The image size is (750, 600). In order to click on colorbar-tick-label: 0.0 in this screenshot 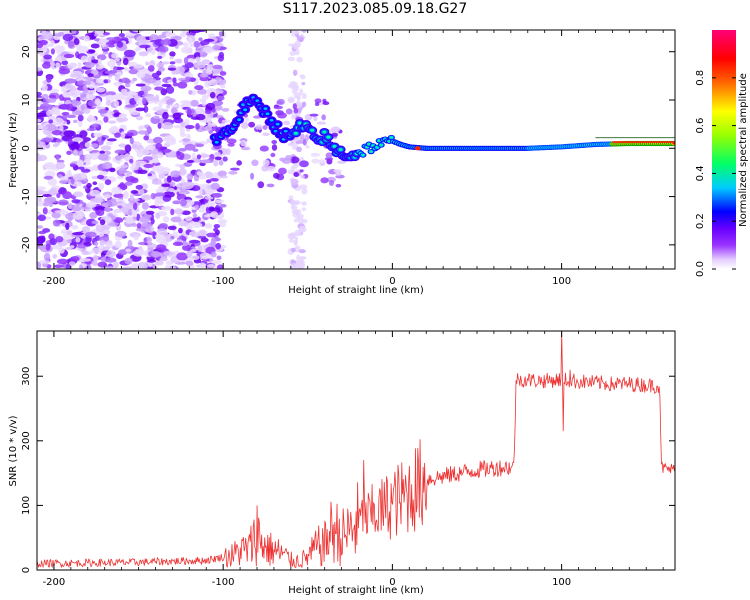, I will do `click(700, 269)`.